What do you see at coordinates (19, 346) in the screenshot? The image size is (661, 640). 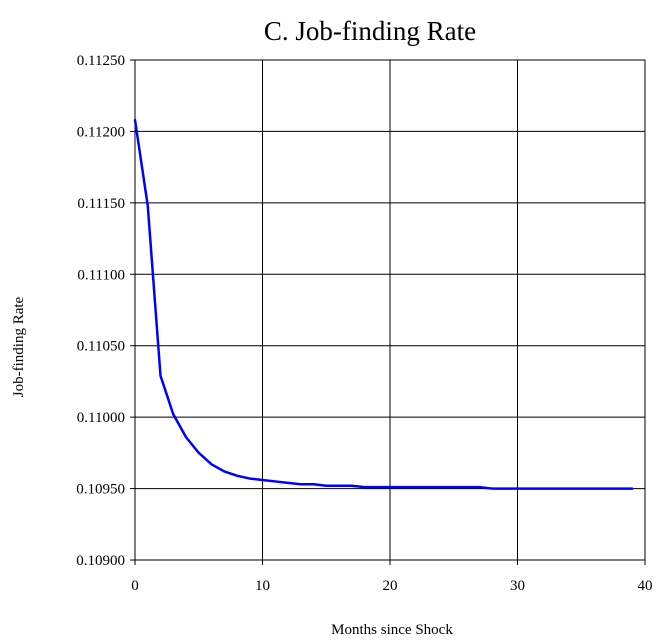 I see `y-axis-title: Job-finding Rate` at bounding box center [19, 346].